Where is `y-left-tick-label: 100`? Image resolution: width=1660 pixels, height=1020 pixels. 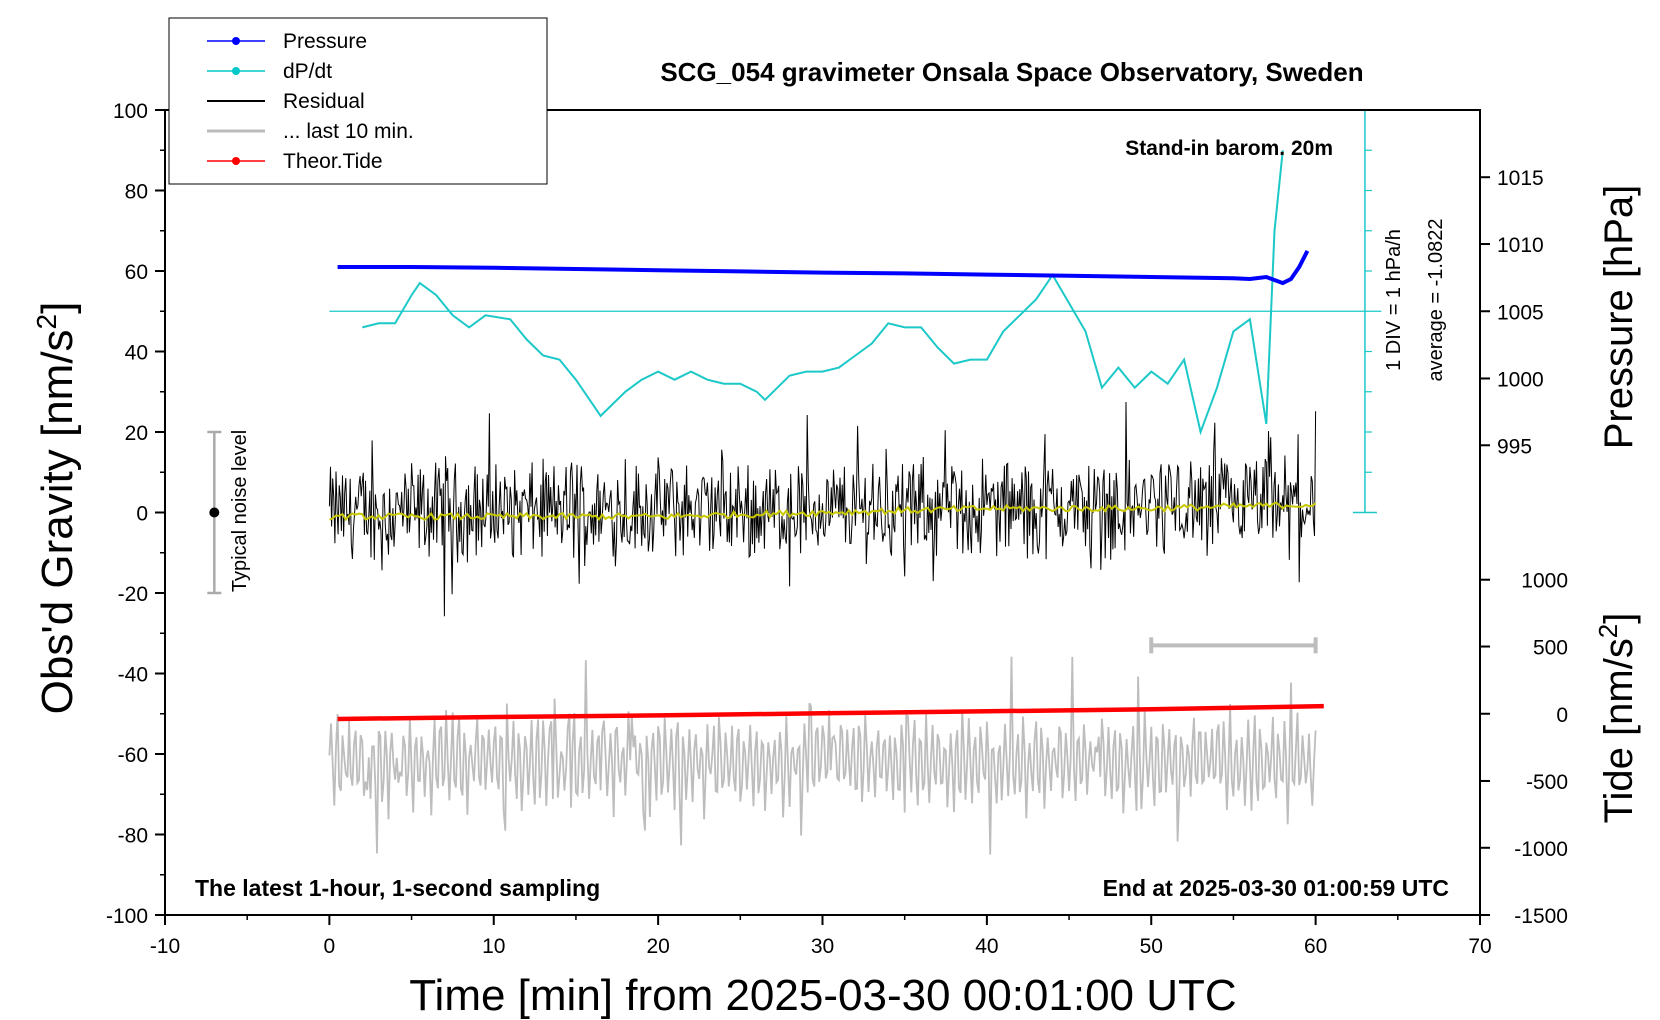 y-left-tick-label: 100 is located at coordinates (130, 111).